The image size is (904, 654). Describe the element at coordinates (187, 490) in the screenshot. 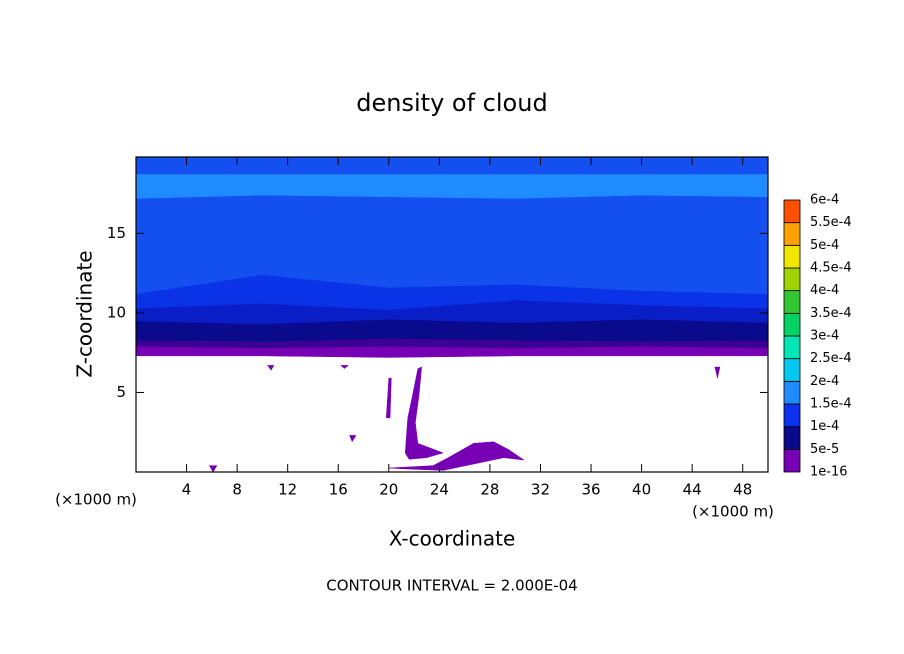

I see `x-tick-label: 4` at that location.